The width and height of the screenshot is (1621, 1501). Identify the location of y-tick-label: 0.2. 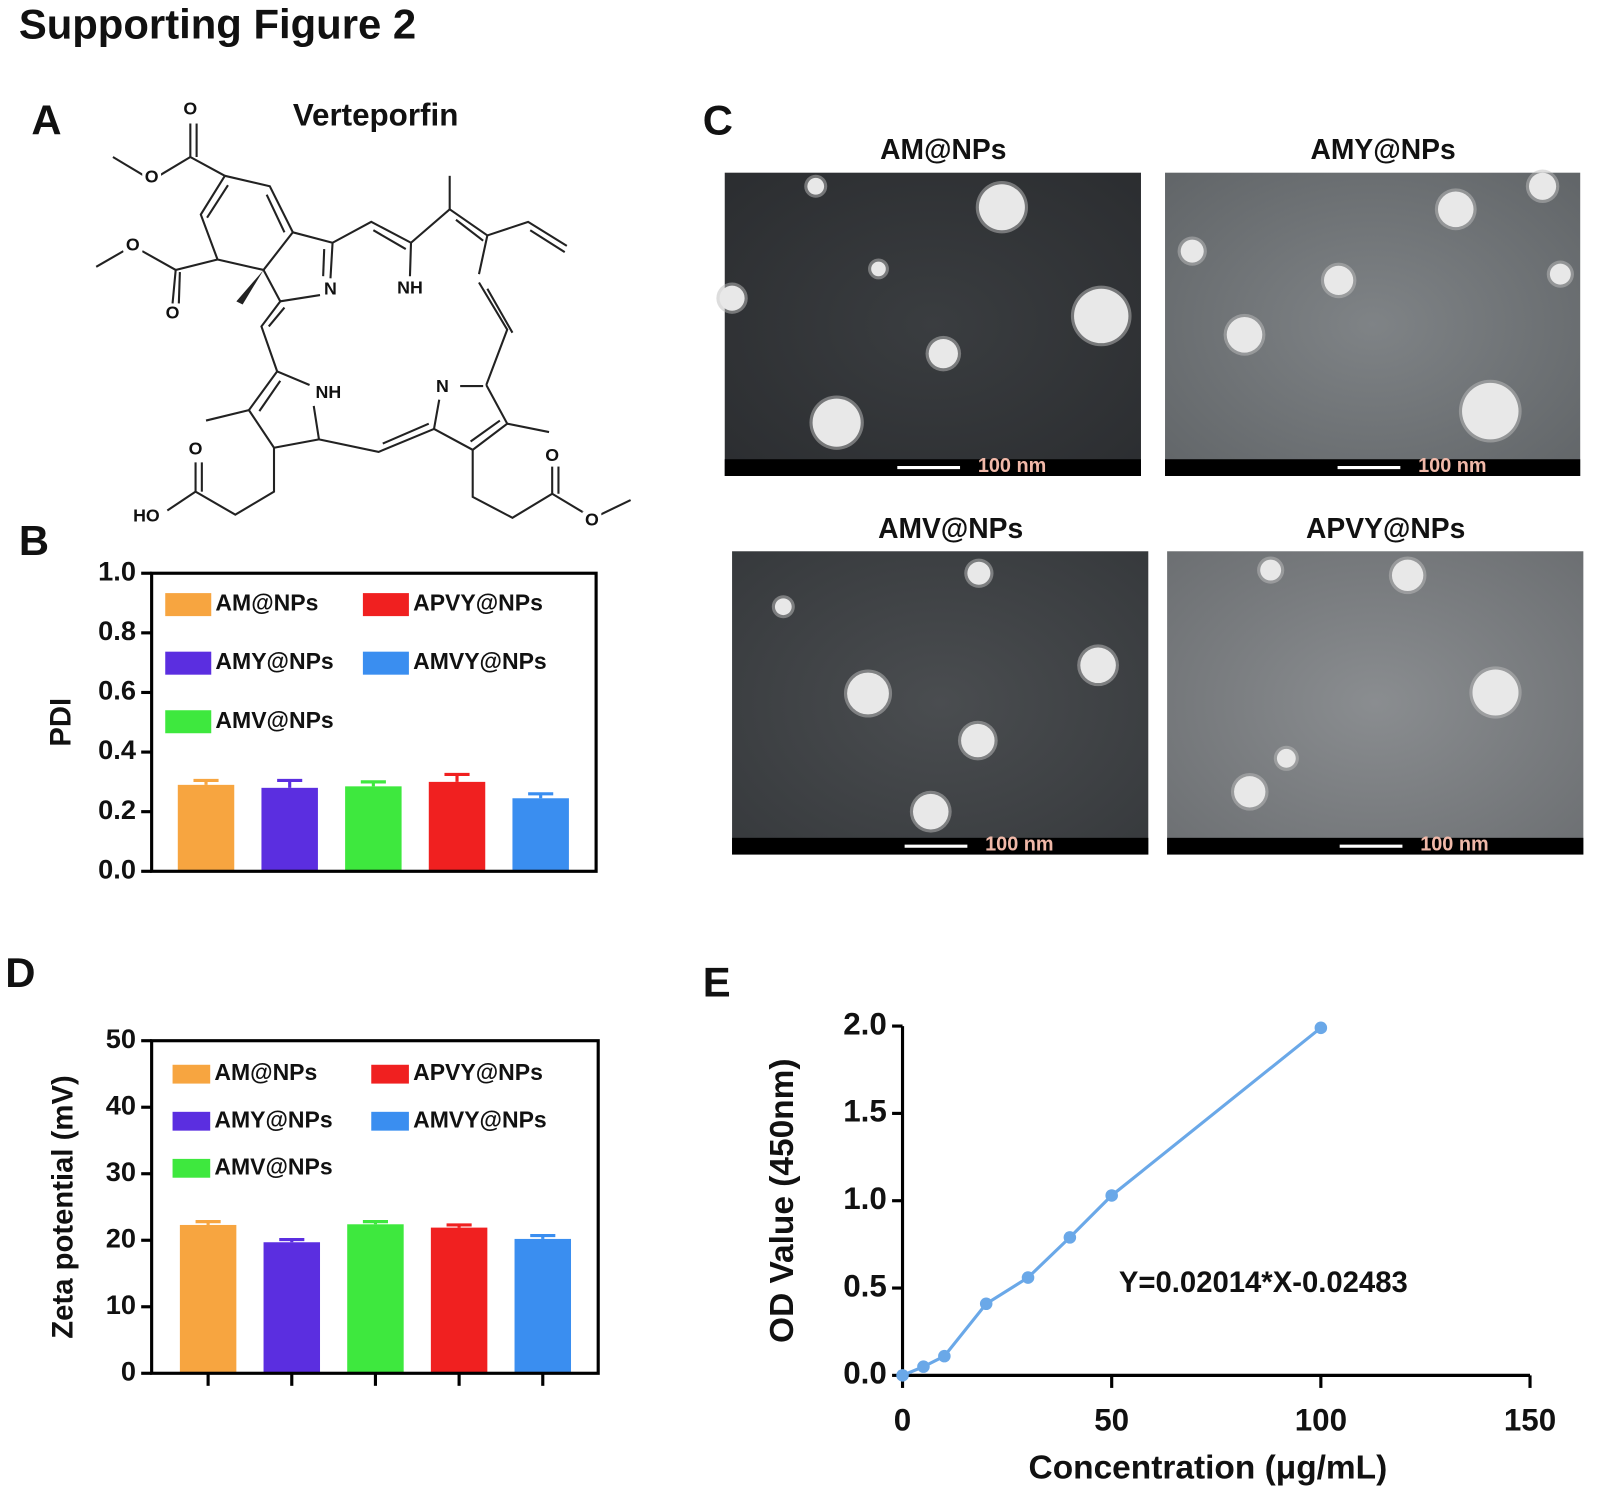
(117, 809).